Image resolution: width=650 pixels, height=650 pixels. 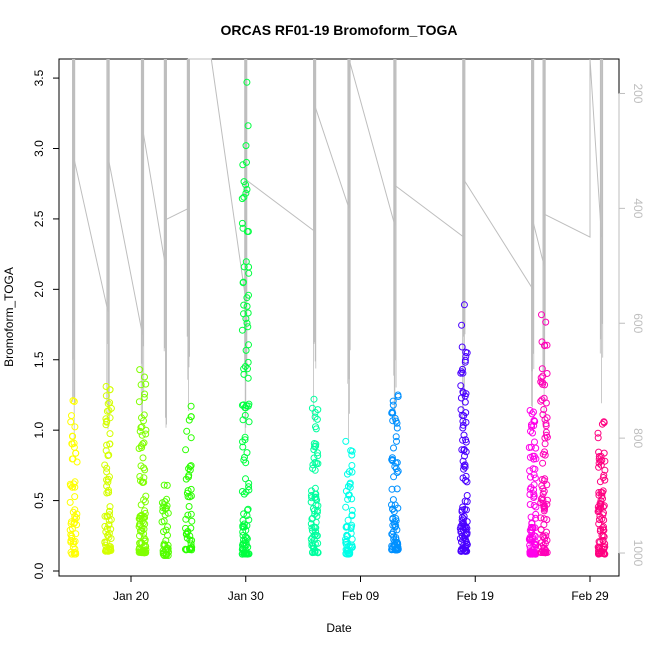 I want to click on flight-series-rf04, so click(x=165, y=520).